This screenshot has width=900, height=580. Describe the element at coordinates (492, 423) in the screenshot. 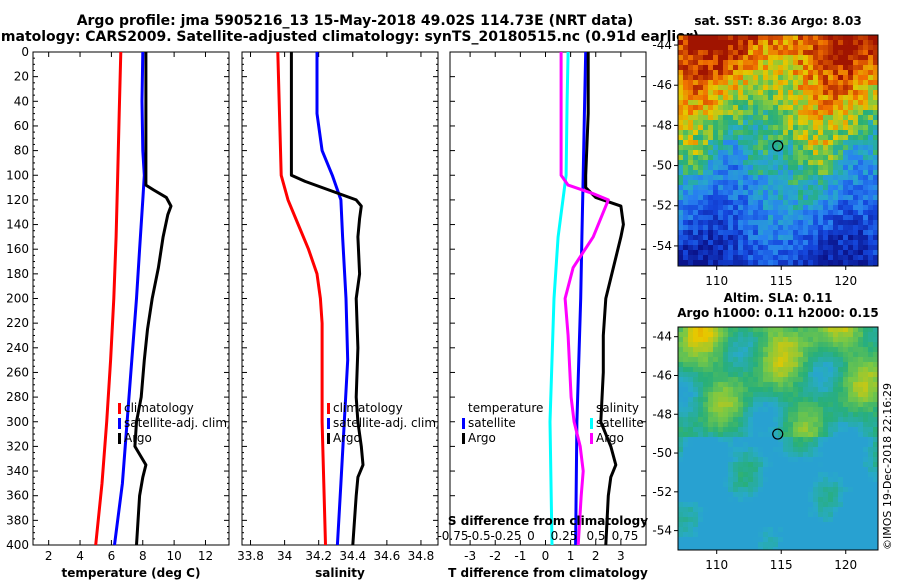

I see `legend-label: satellite` at that location.